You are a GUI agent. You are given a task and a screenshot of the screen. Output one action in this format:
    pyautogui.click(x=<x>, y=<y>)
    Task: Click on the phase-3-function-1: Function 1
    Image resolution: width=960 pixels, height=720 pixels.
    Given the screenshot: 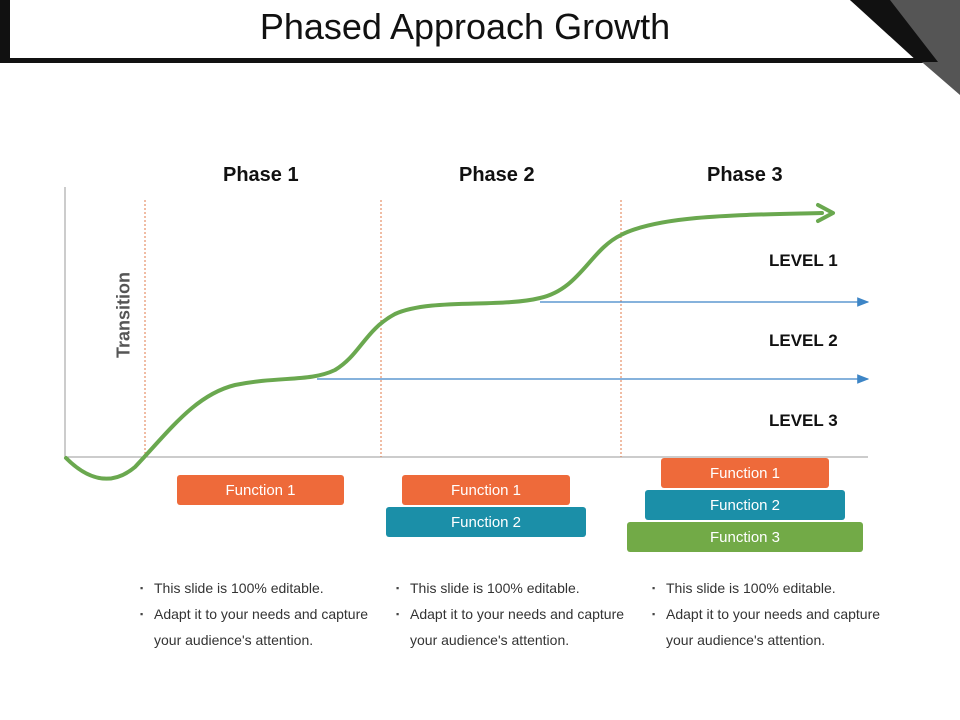 What is the action you would take?
    pyautogui.click(x=745, y=473)
    